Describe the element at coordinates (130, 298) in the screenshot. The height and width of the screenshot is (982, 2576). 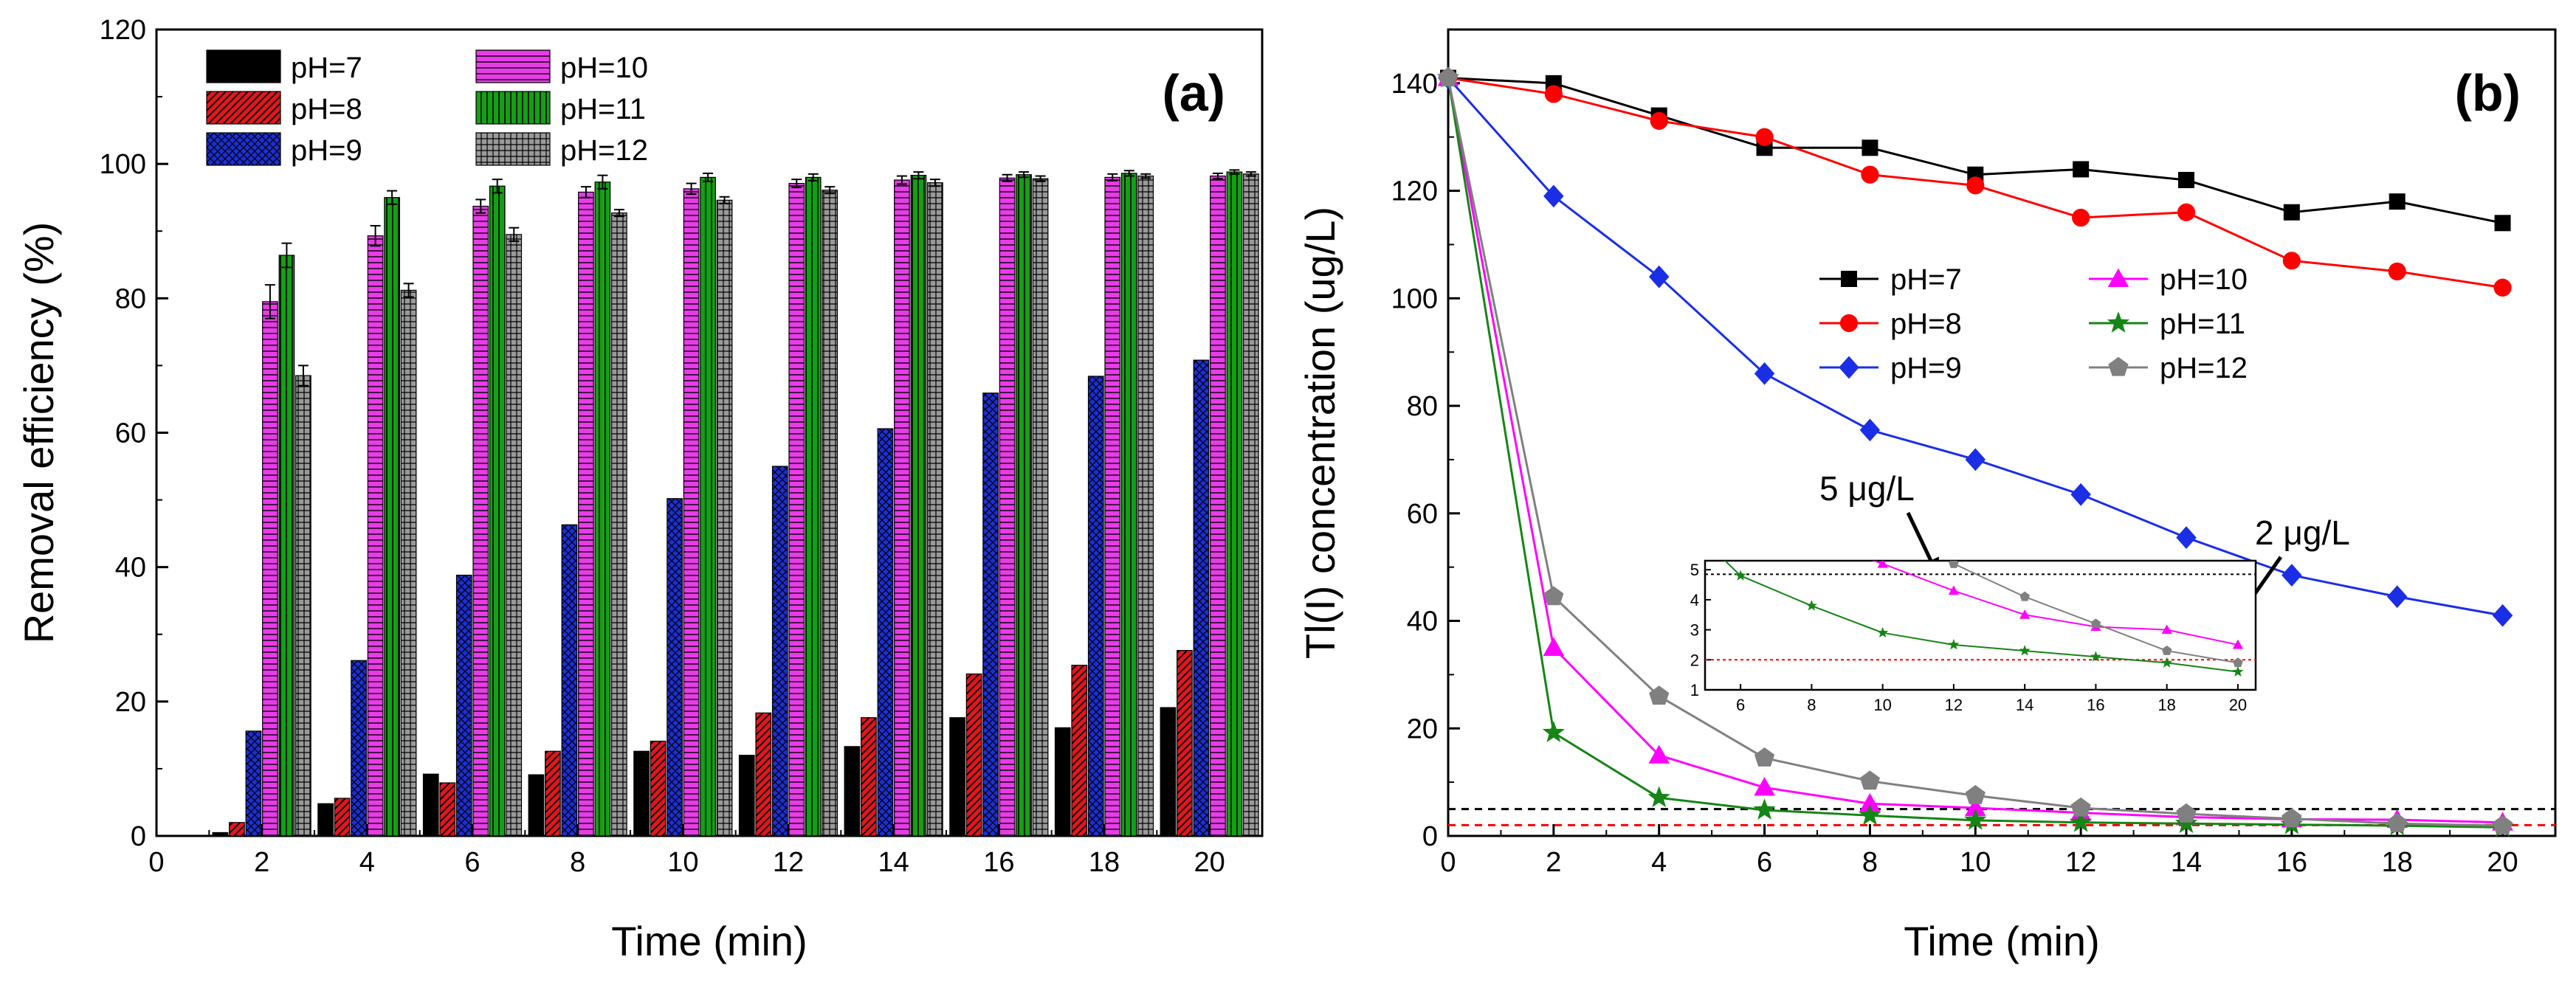
I see `panel-a-y-tick-label: 80` at that location.